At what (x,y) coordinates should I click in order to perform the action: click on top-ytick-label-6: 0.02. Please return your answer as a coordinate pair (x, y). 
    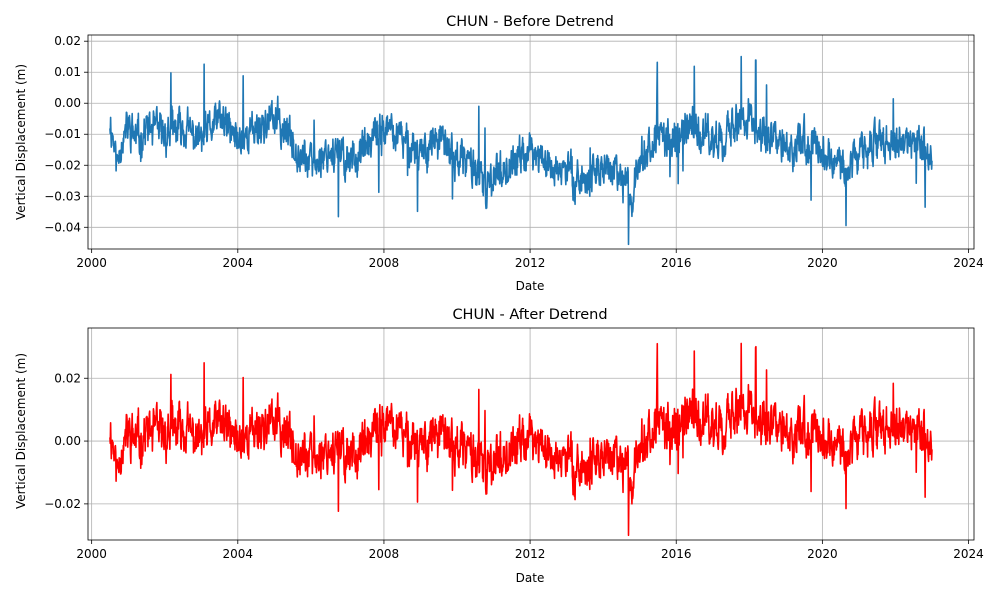
    Looking at the image, I should click on (67, 41).